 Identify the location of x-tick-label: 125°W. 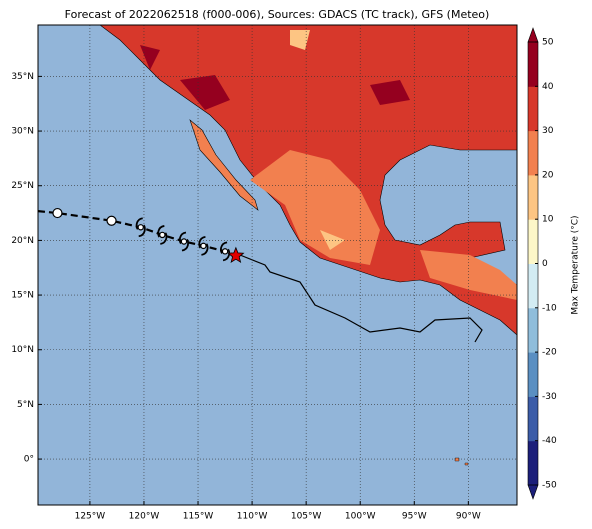
(90, 517).